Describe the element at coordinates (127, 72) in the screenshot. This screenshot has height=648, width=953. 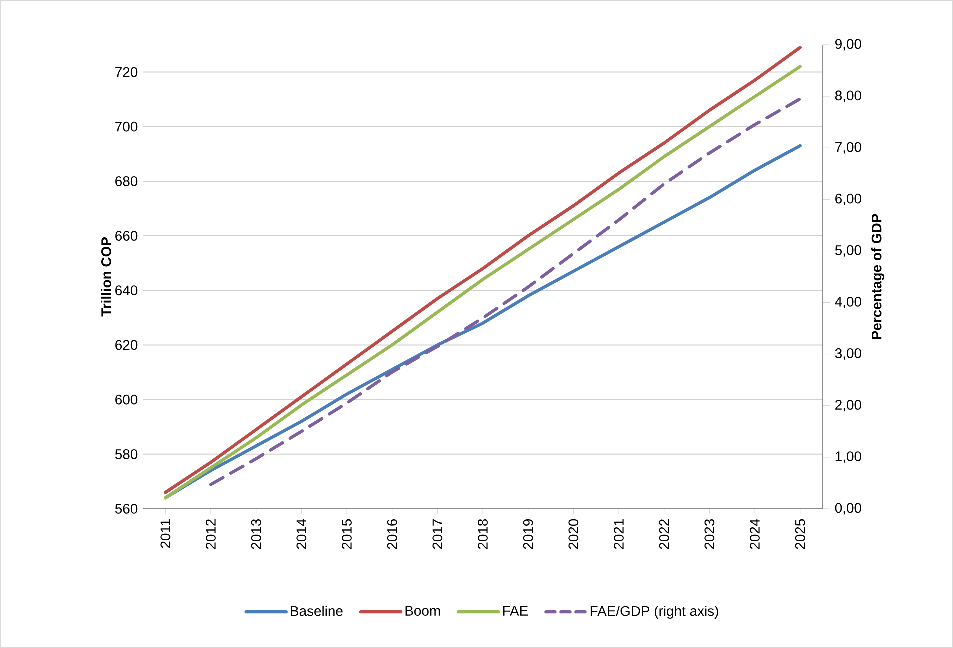
I see `y-tick-label: 720` at that location.